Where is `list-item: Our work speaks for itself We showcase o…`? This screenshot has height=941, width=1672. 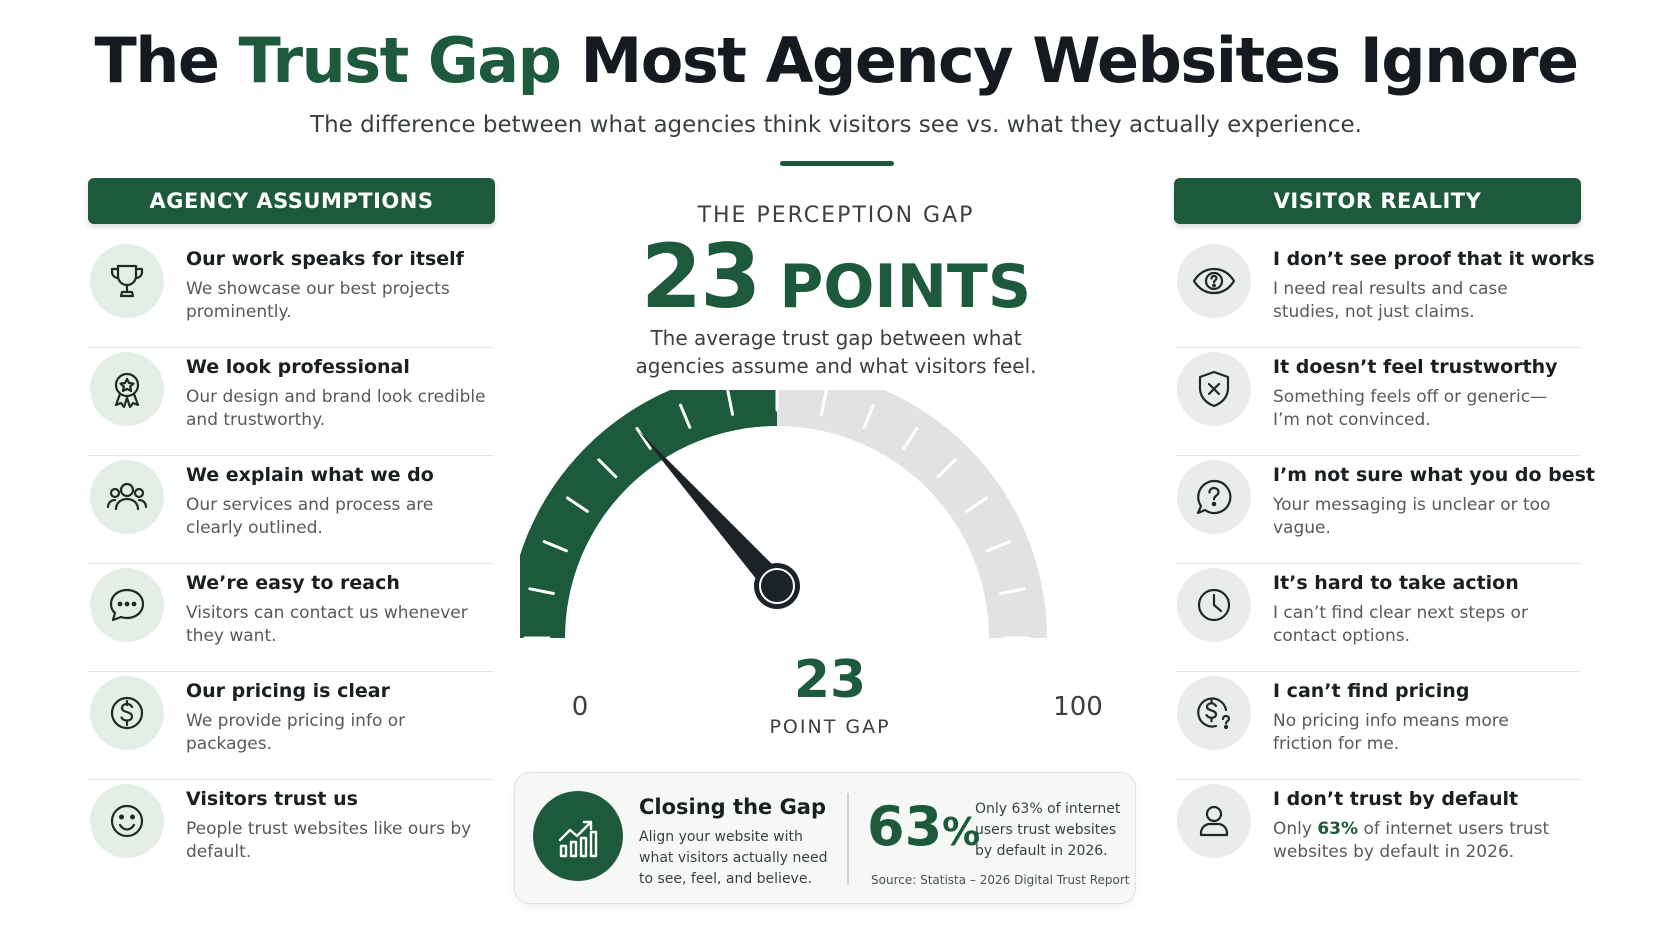 list-item: Our work speaks for itself We showcase o… is located at coordinates (290, 294).